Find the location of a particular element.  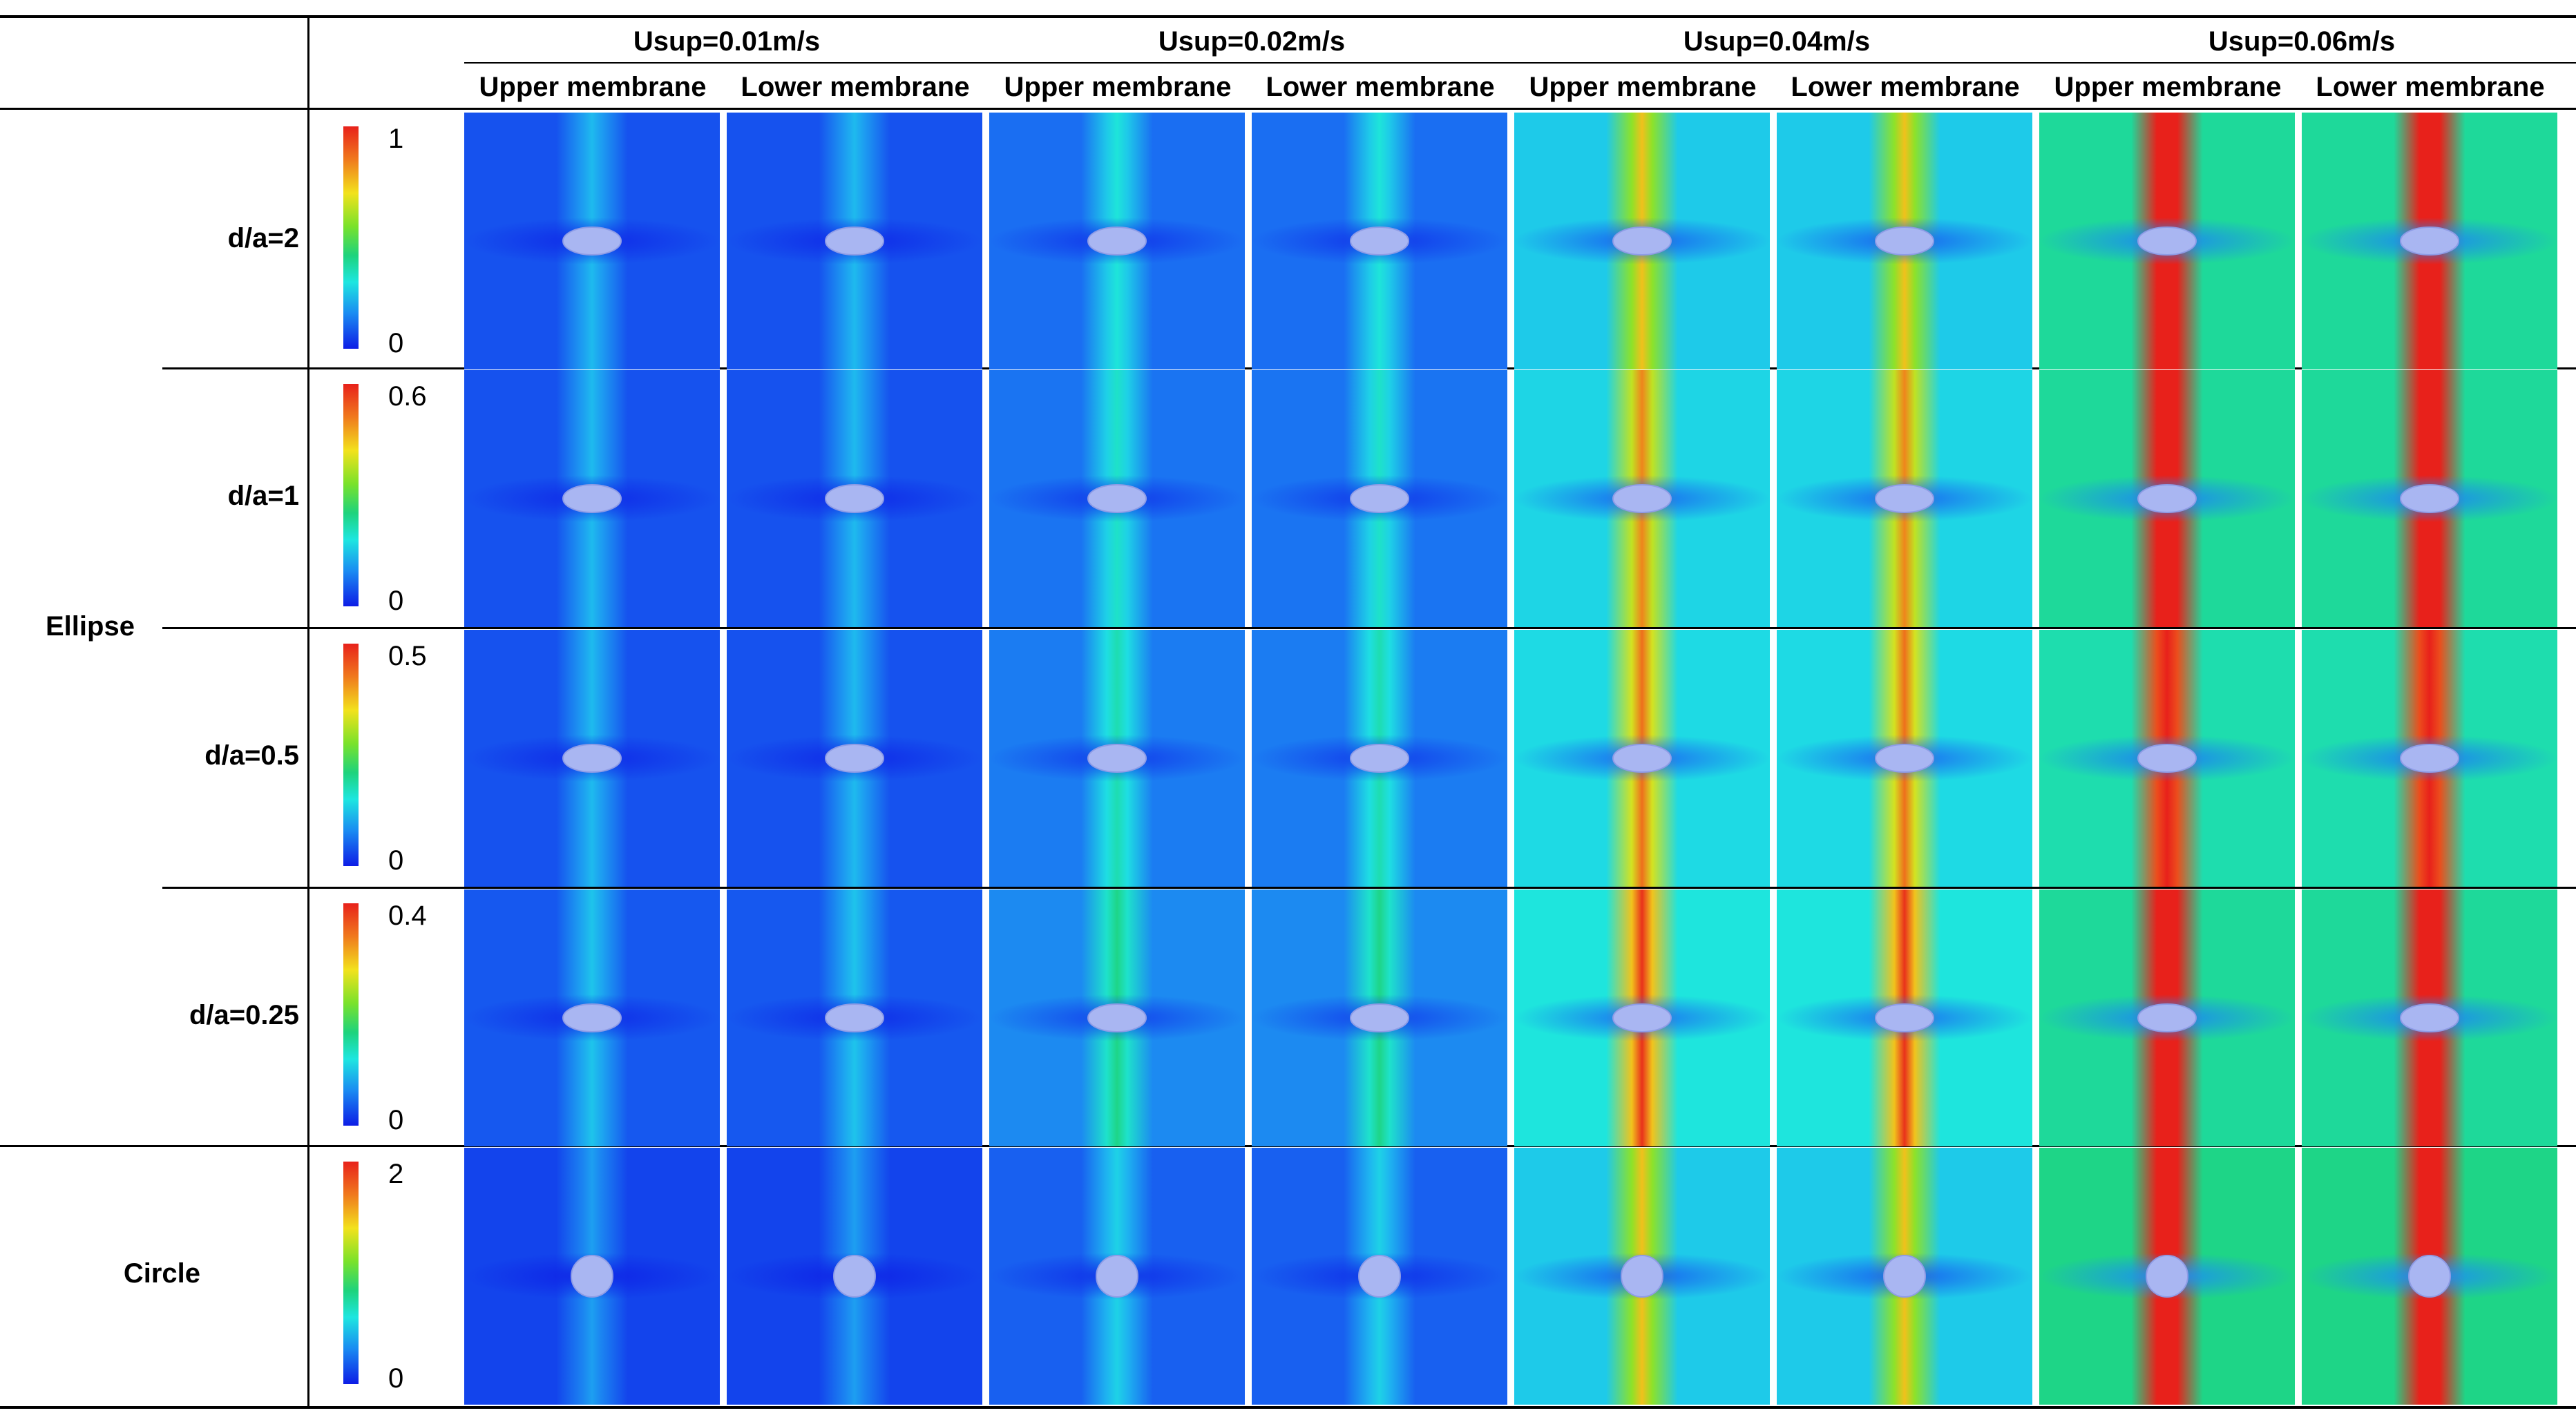

colorbar-max-label: 0.4 is located at coordinates (407, 916).